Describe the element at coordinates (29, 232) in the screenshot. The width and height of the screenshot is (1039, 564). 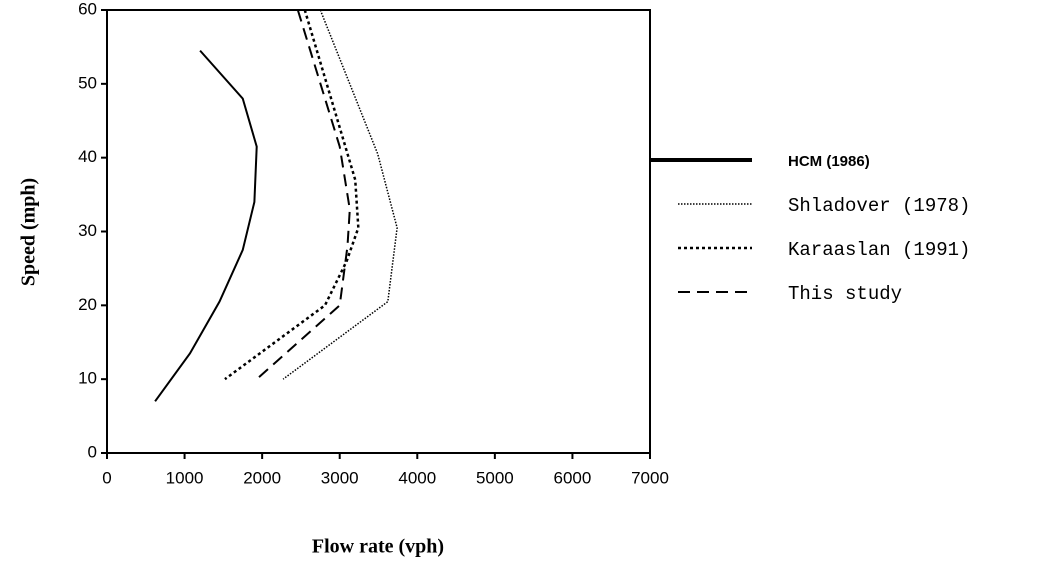
I see `y-axis-label: Speed (mph)` at that location.